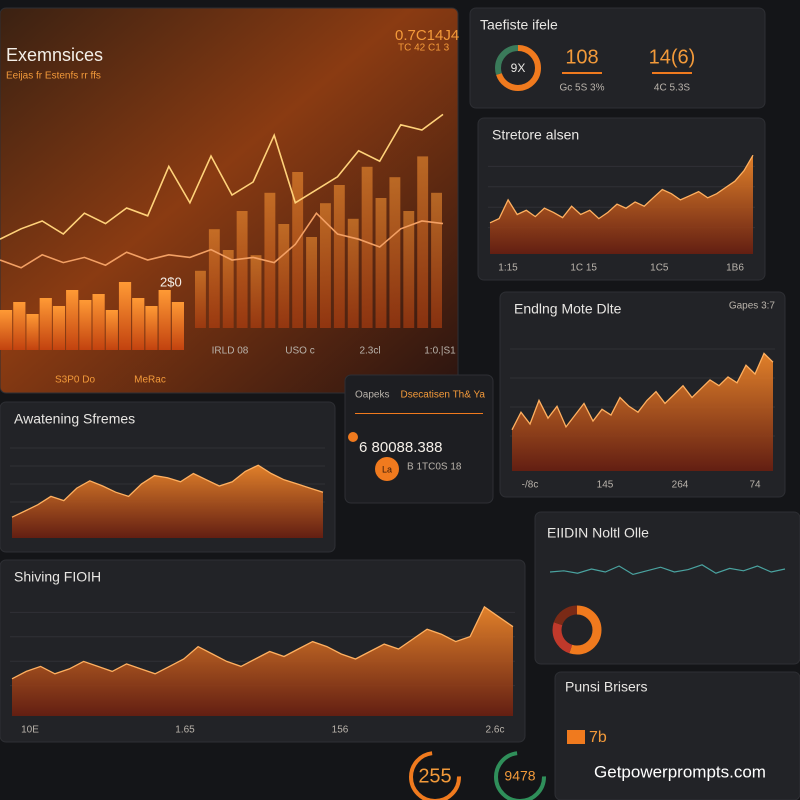  What do you see at coordinates (677, 735) in the screenshot?
I see `mini-panel` at bounding box center [677, 735].